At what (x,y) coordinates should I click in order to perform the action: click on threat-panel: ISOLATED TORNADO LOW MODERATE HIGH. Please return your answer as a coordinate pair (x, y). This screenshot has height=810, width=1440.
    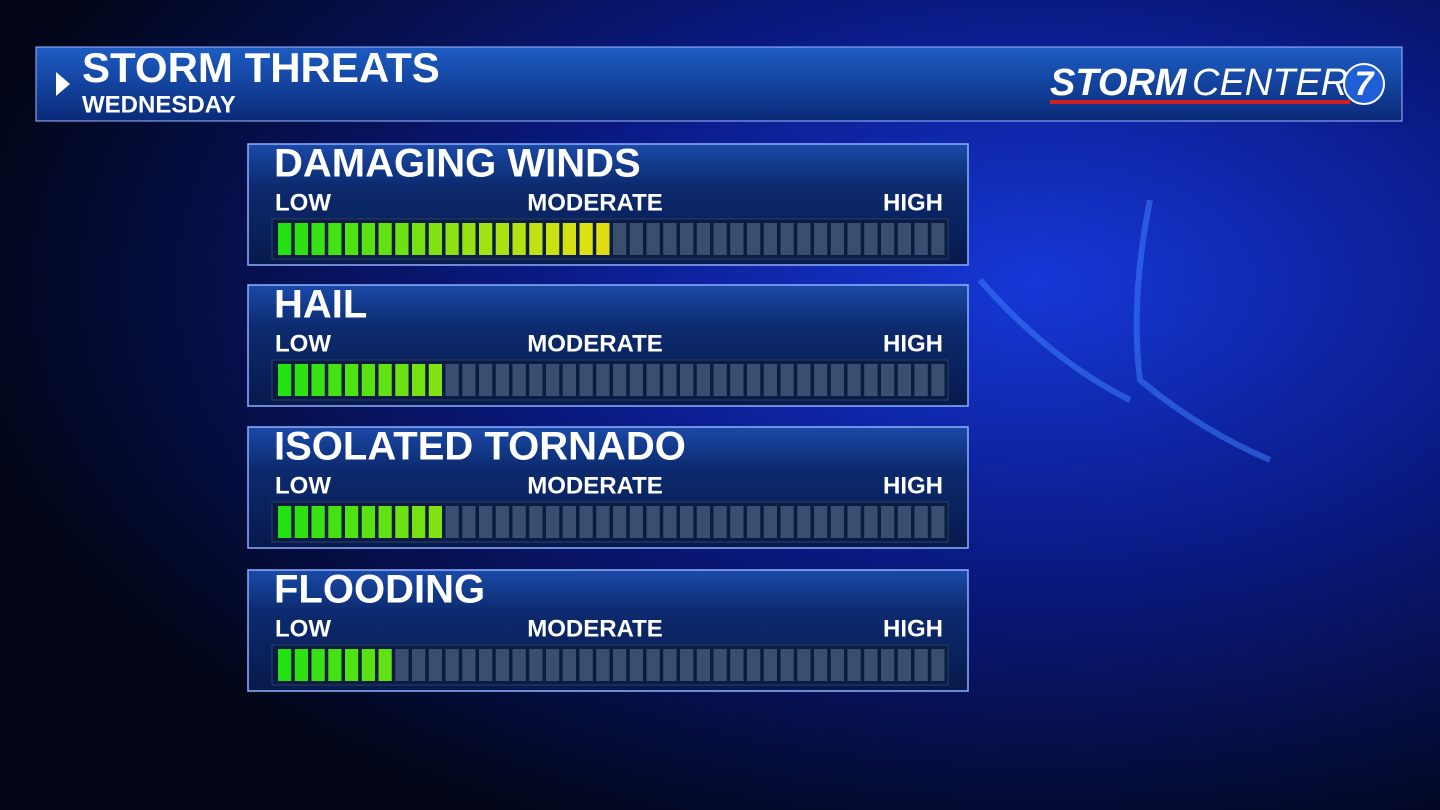
    Looking at the image, I should click on (608, 487).